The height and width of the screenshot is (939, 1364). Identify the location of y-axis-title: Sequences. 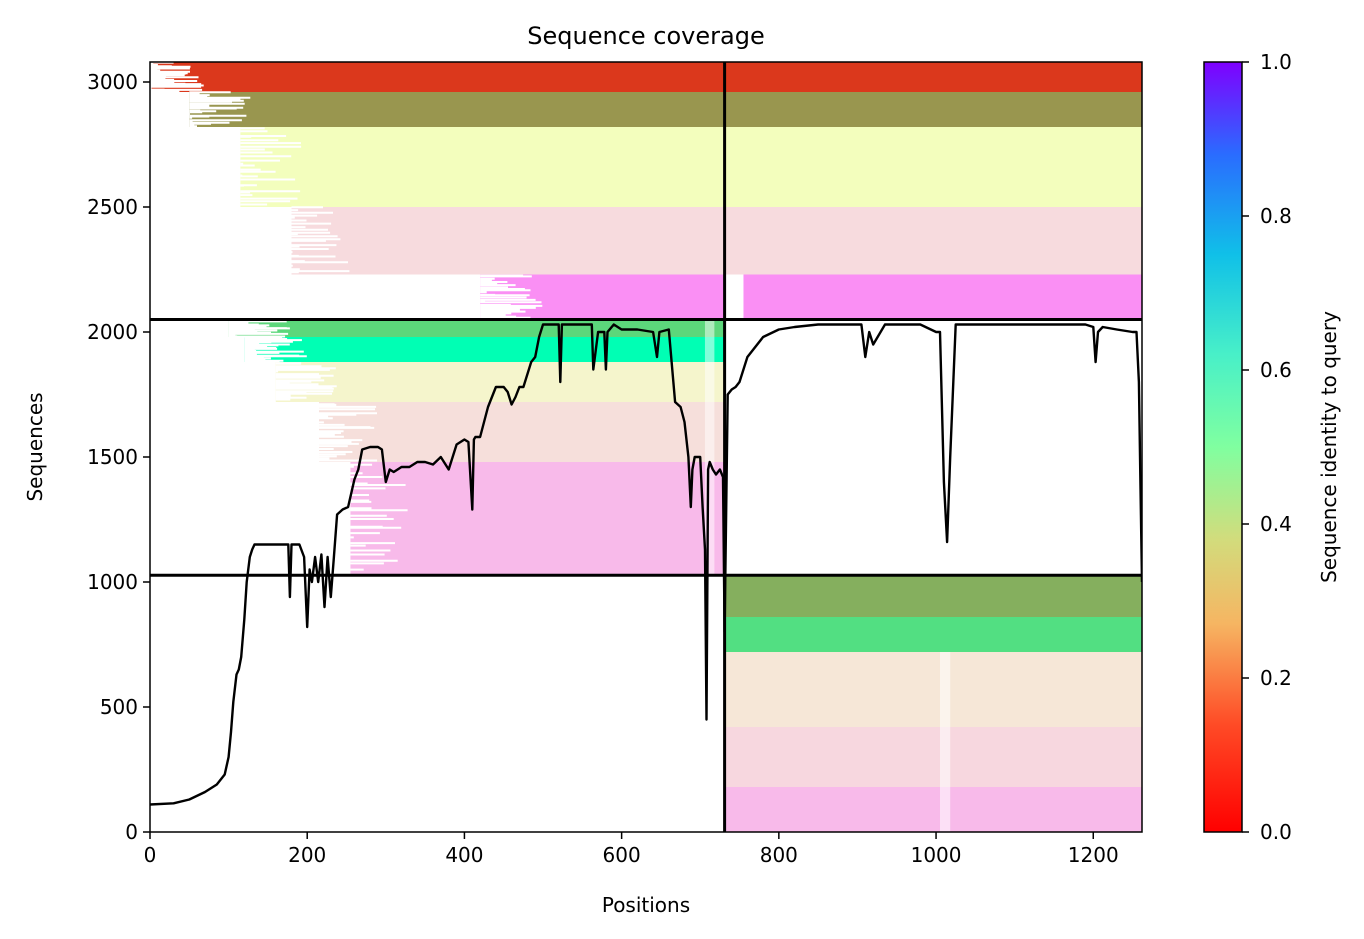
(35, 446).